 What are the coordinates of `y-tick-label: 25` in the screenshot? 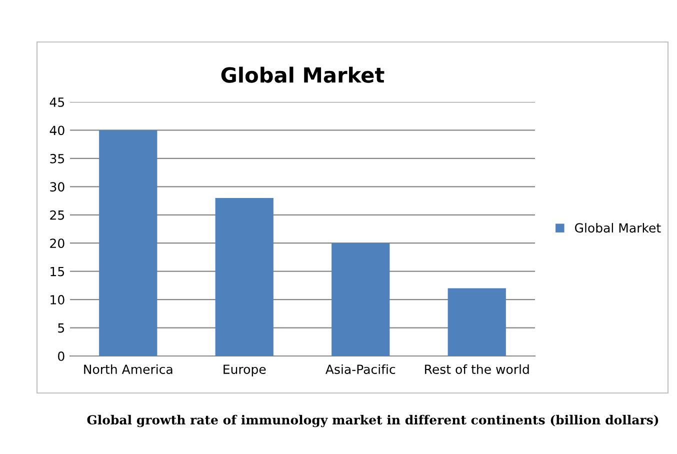 It's located at (57, 215).